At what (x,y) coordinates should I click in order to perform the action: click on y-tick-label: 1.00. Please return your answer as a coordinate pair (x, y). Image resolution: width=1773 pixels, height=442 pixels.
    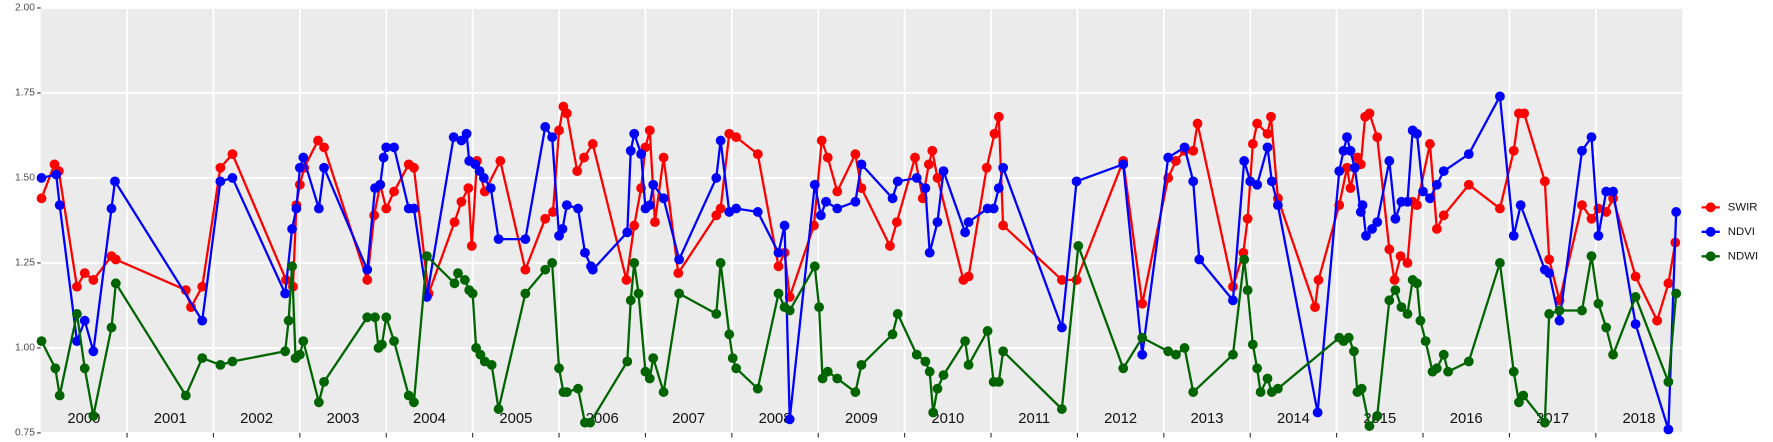
    Looking at the image, I should click on (25, 348).